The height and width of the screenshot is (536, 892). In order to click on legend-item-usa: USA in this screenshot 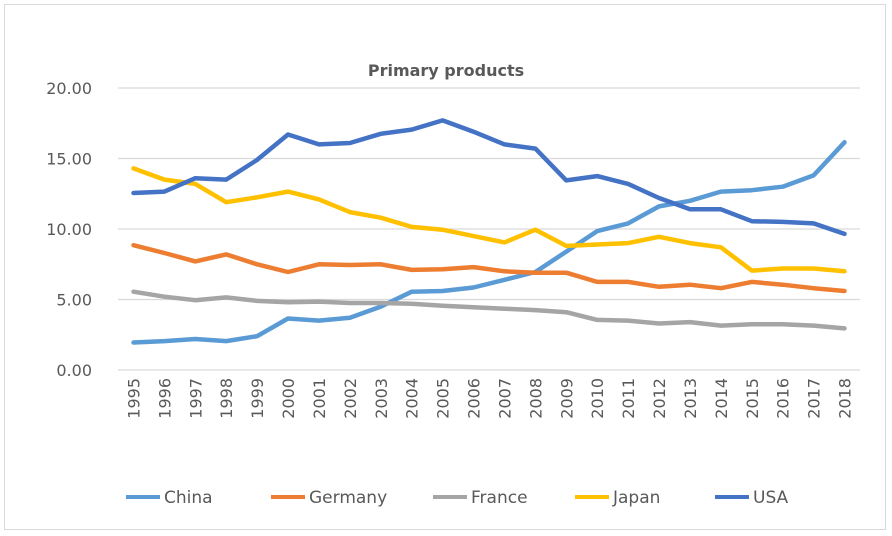, I will do `click(752, 498)`.